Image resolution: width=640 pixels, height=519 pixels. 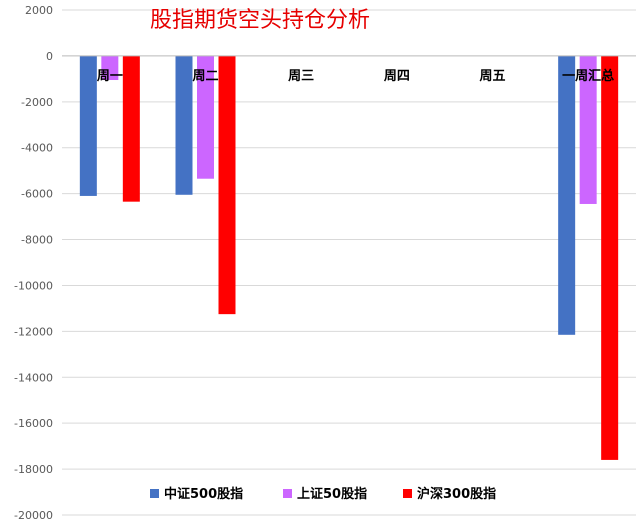 I want to click on category-label: 周二, so click(x=205, y=76).